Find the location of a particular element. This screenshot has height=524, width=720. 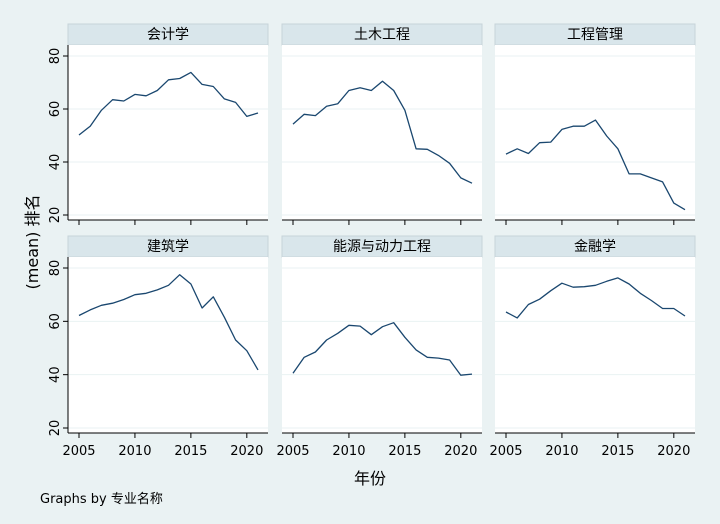

panel-6: 金融学 2005 2010 2015 2020 is located at coordinates (592, 347).